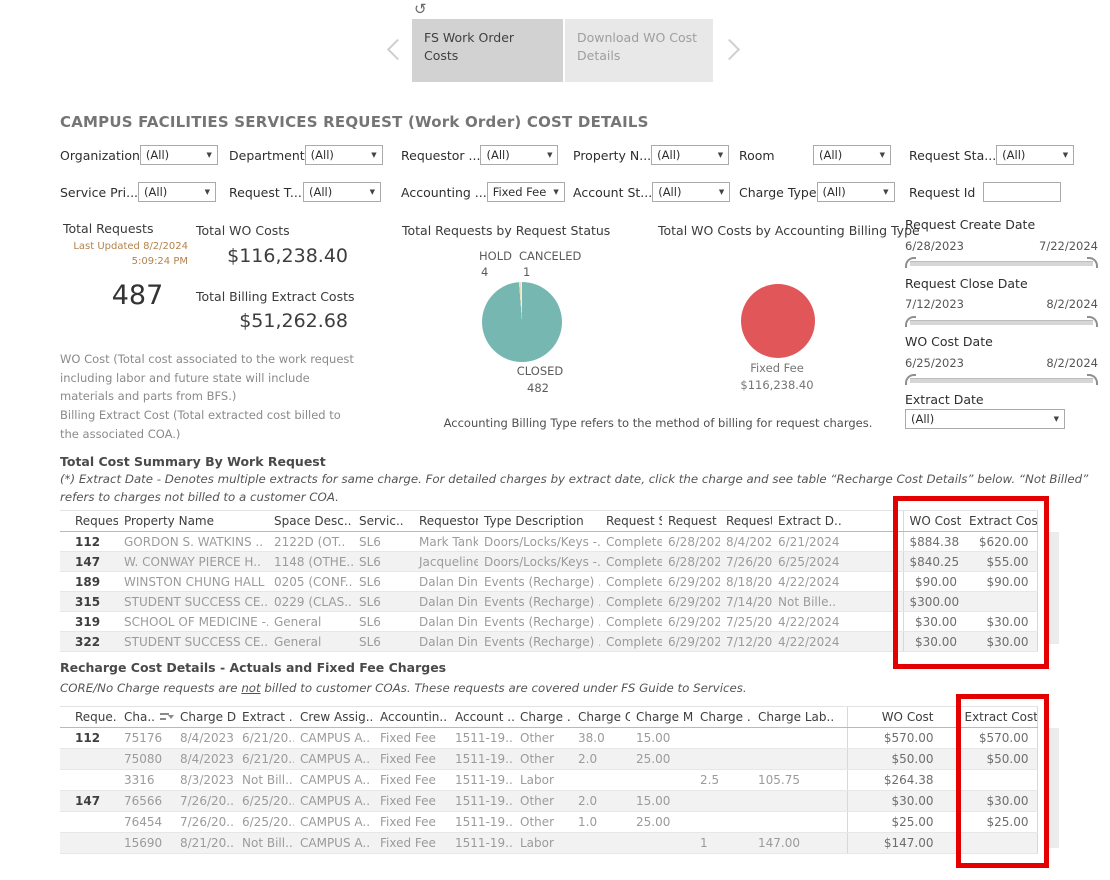 The width and height of the screenshot is (1110, 880). Describe the element at coordinates (746, 621) in the screenshot. I see `cell: 7/25/2023` at that location.